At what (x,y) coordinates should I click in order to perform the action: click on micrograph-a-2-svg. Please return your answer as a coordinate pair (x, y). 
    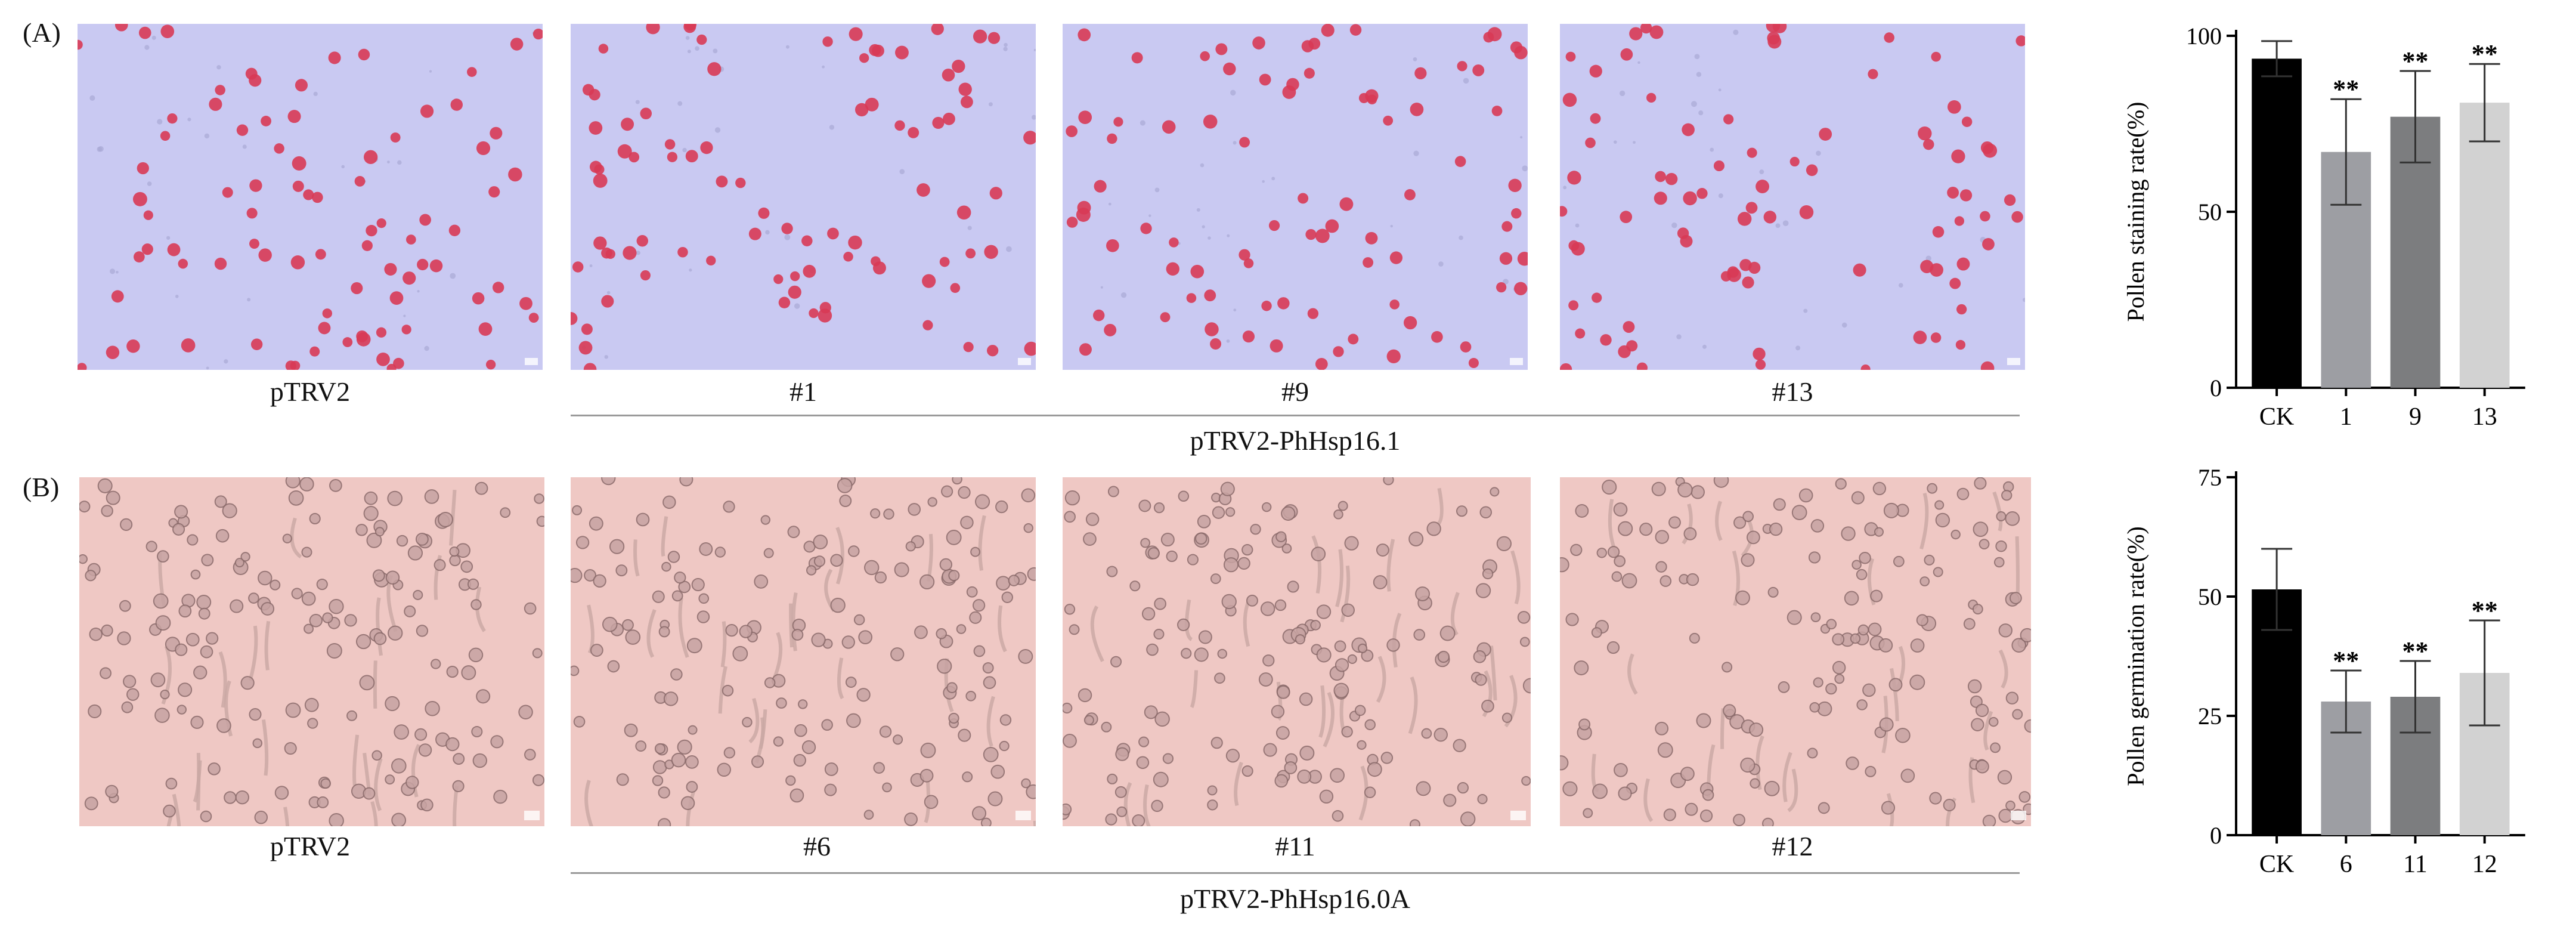
    Looking at the image, I should click on (803, 197).